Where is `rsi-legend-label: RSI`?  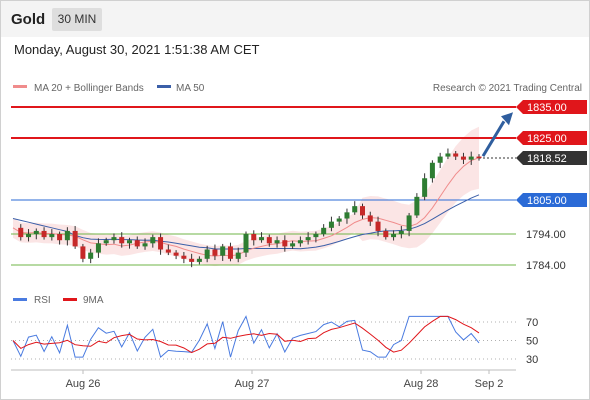
rsi-legend-label: RSI is located at coordinates (42, 300).